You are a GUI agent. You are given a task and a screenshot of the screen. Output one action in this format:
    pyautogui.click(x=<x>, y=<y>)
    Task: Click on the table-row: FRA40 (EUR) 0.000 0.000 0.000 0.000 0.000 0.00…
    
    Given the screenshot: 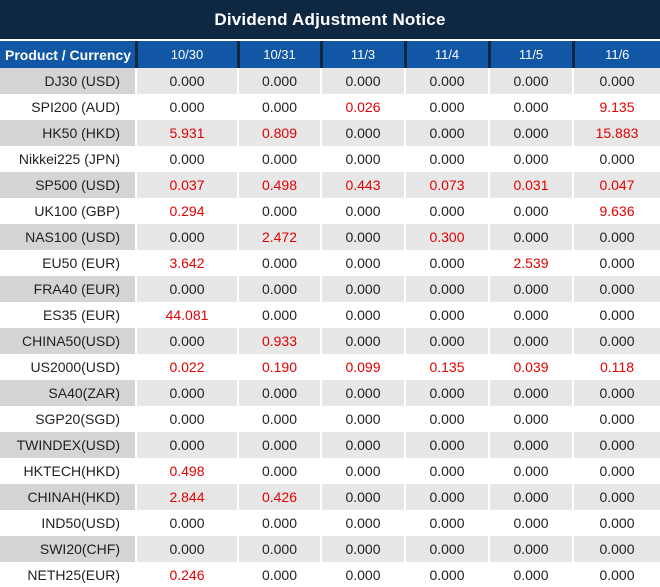 What is the action you would take?
    pyautogui.click(x=330, y=289)
    